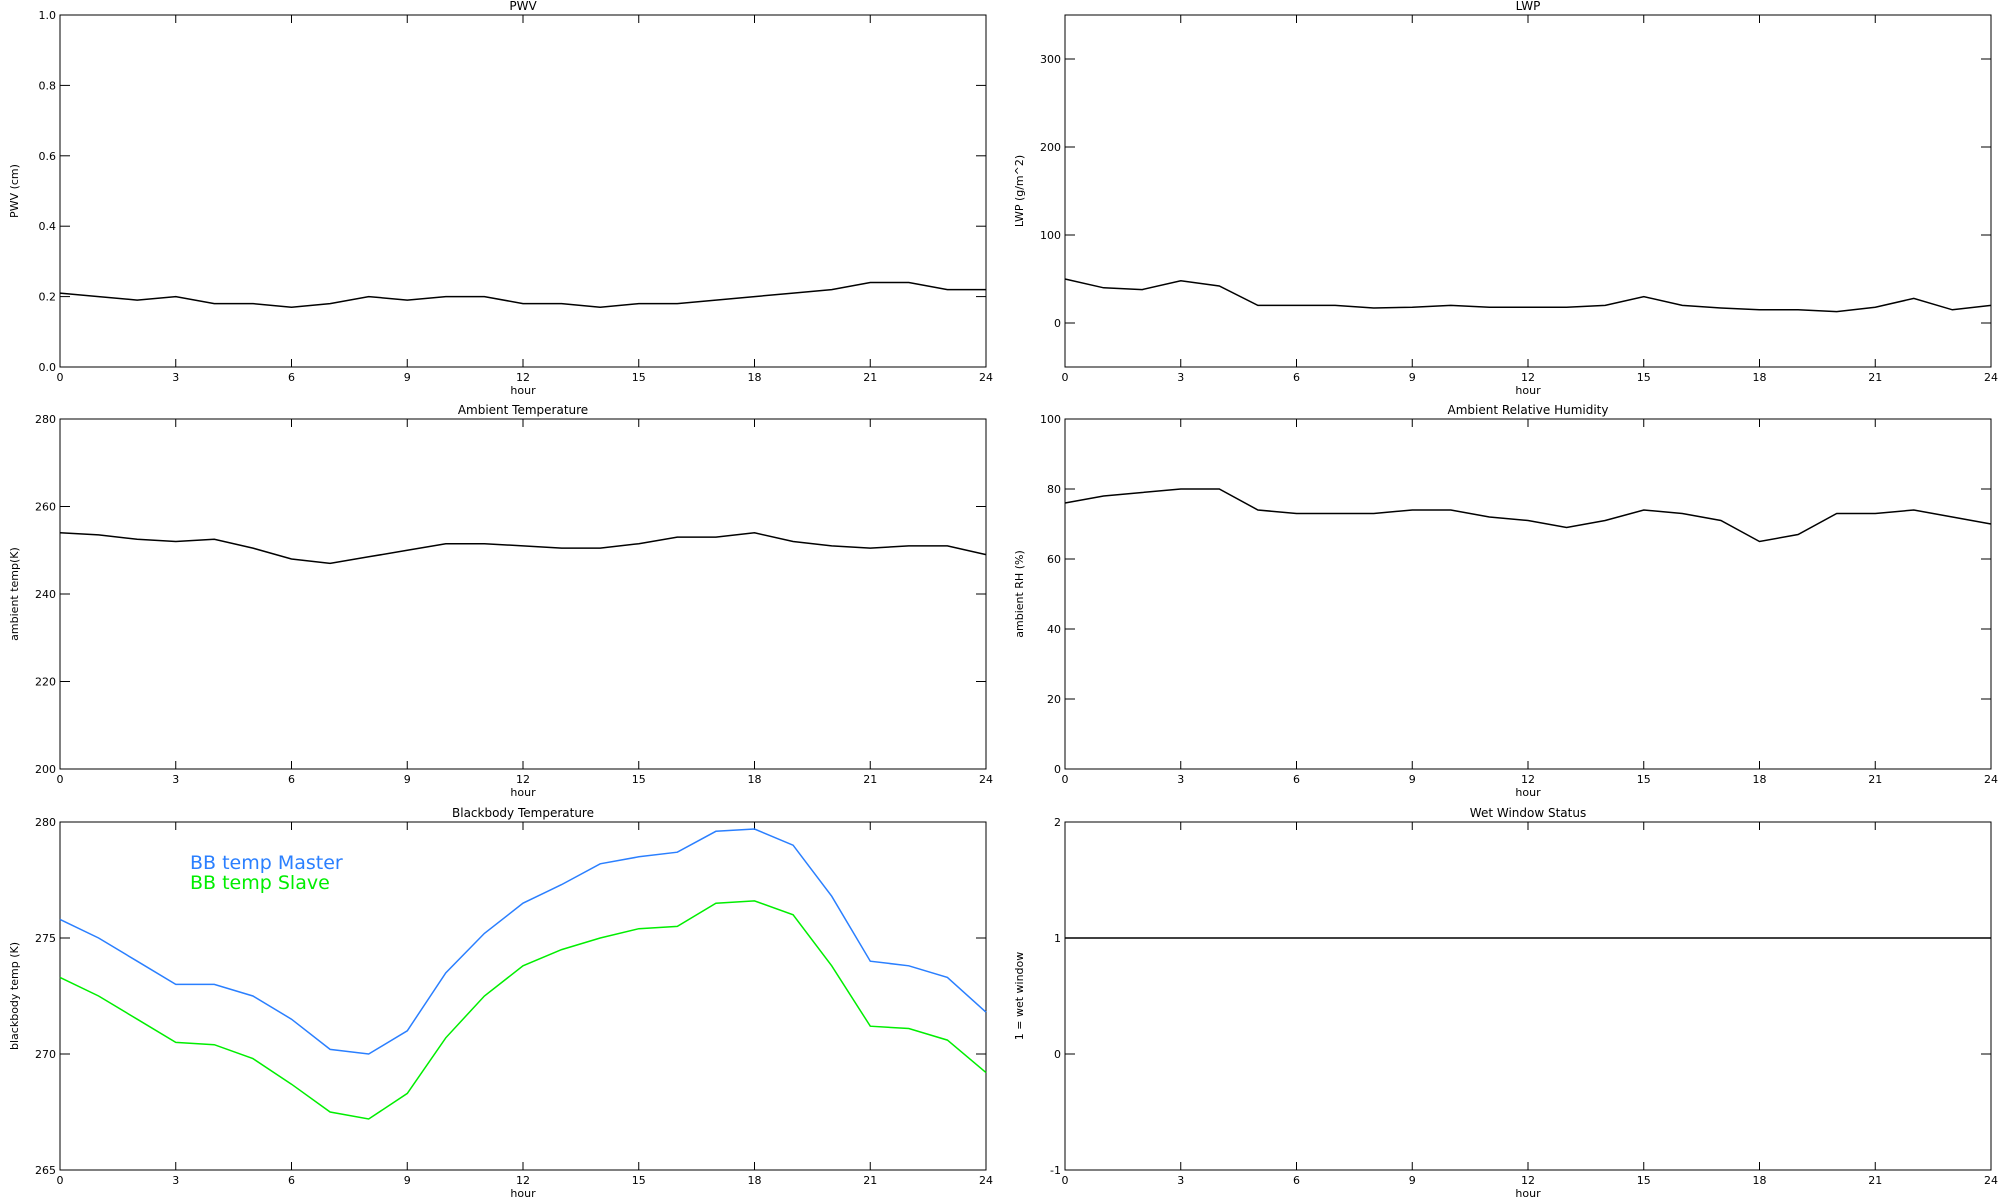  Describe the element at coordinates (1057, 938) in the screenshot. I see `y-tick-label: 1` at that location.